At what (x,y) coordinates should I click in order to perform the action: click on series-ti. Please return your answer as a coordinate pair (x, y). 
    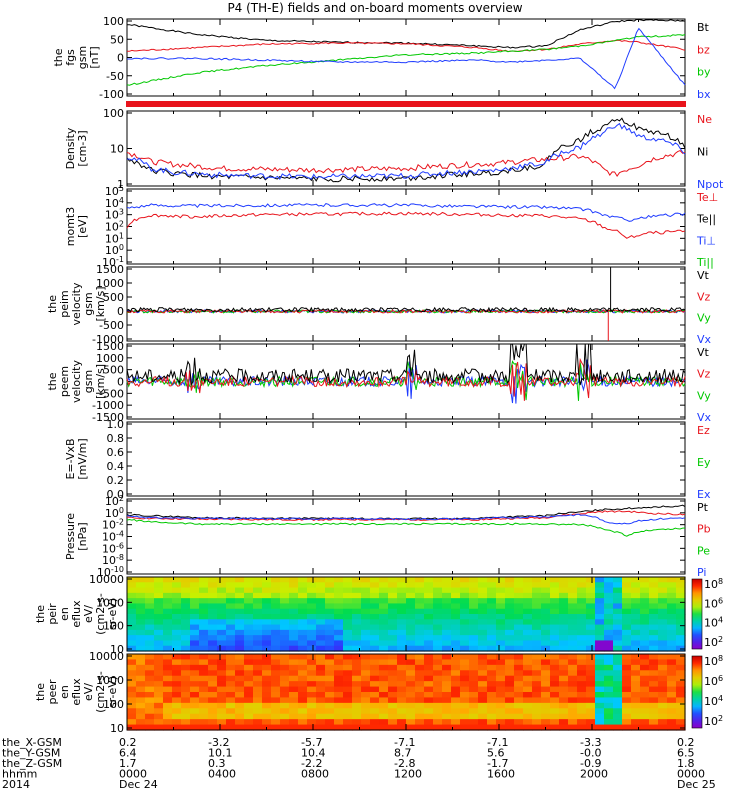
    Looking at the image, I should click on (406, 212).